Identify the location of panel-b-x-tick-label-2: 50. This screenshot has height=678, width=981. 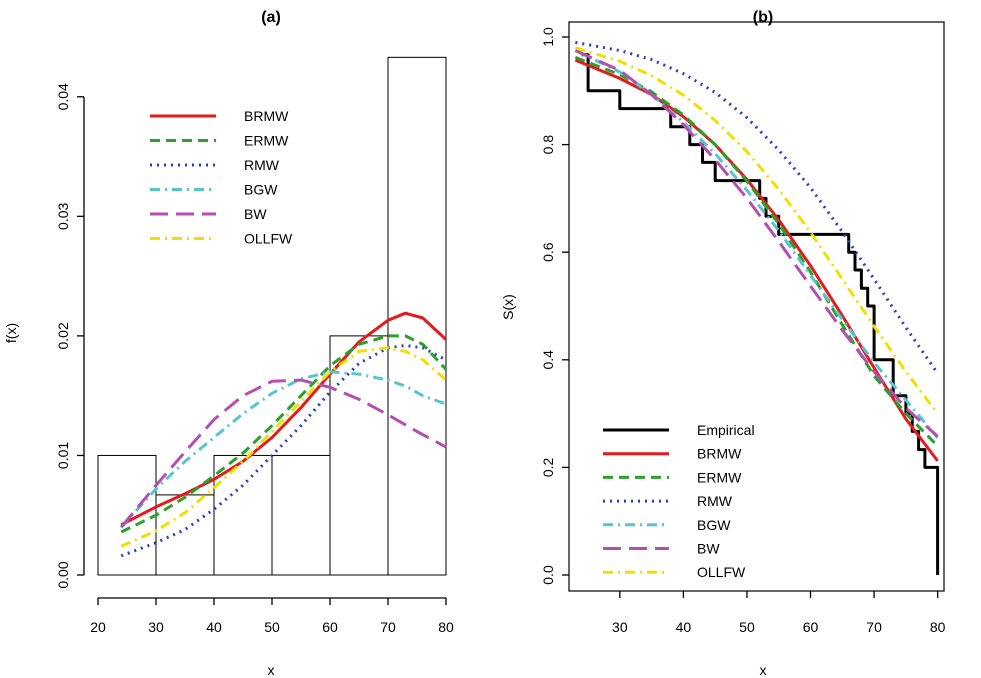
(747, 627).